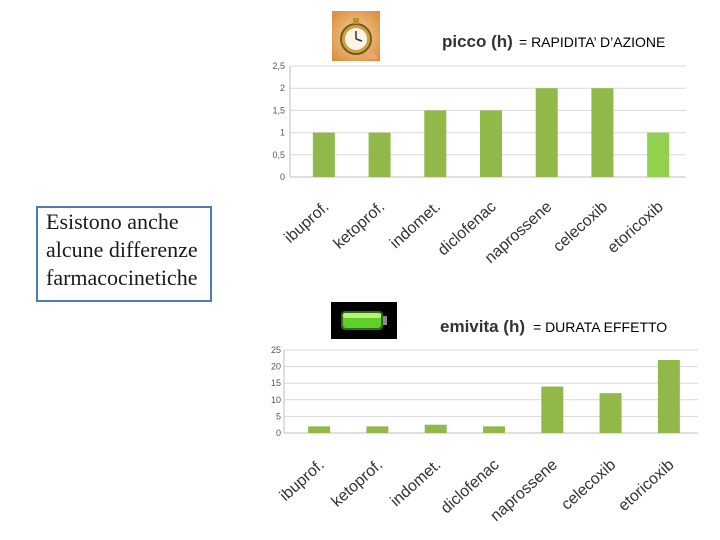 The height and width of the screenshot is (540, 720). What do you see at coordinates (364, 320) in the screenshot?
I see `battery-icon` at bounding box center [364, 320].